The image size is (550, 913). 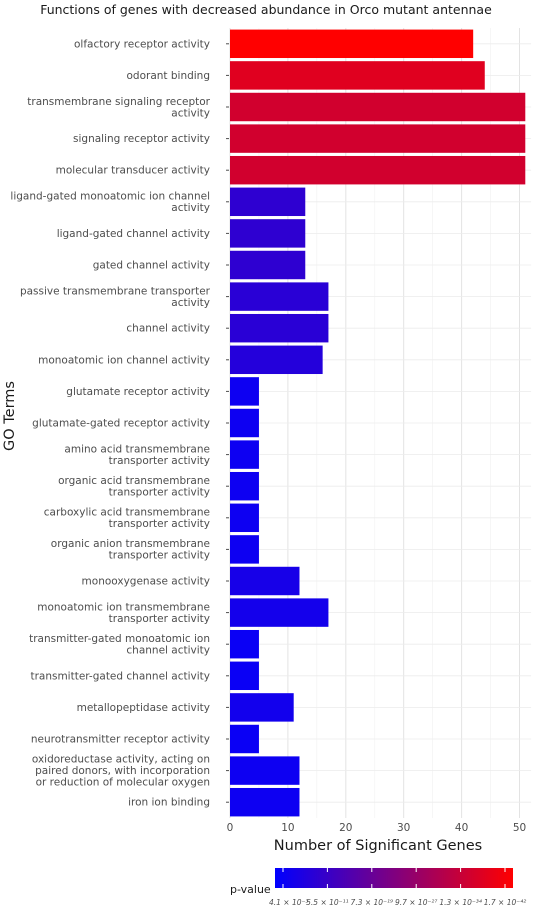 What do you see at coordinates (119, 639) in the screenshot?
I see `y-tick-label: transmitter-gated monoatomic ion` at bounding box center [119, 639].